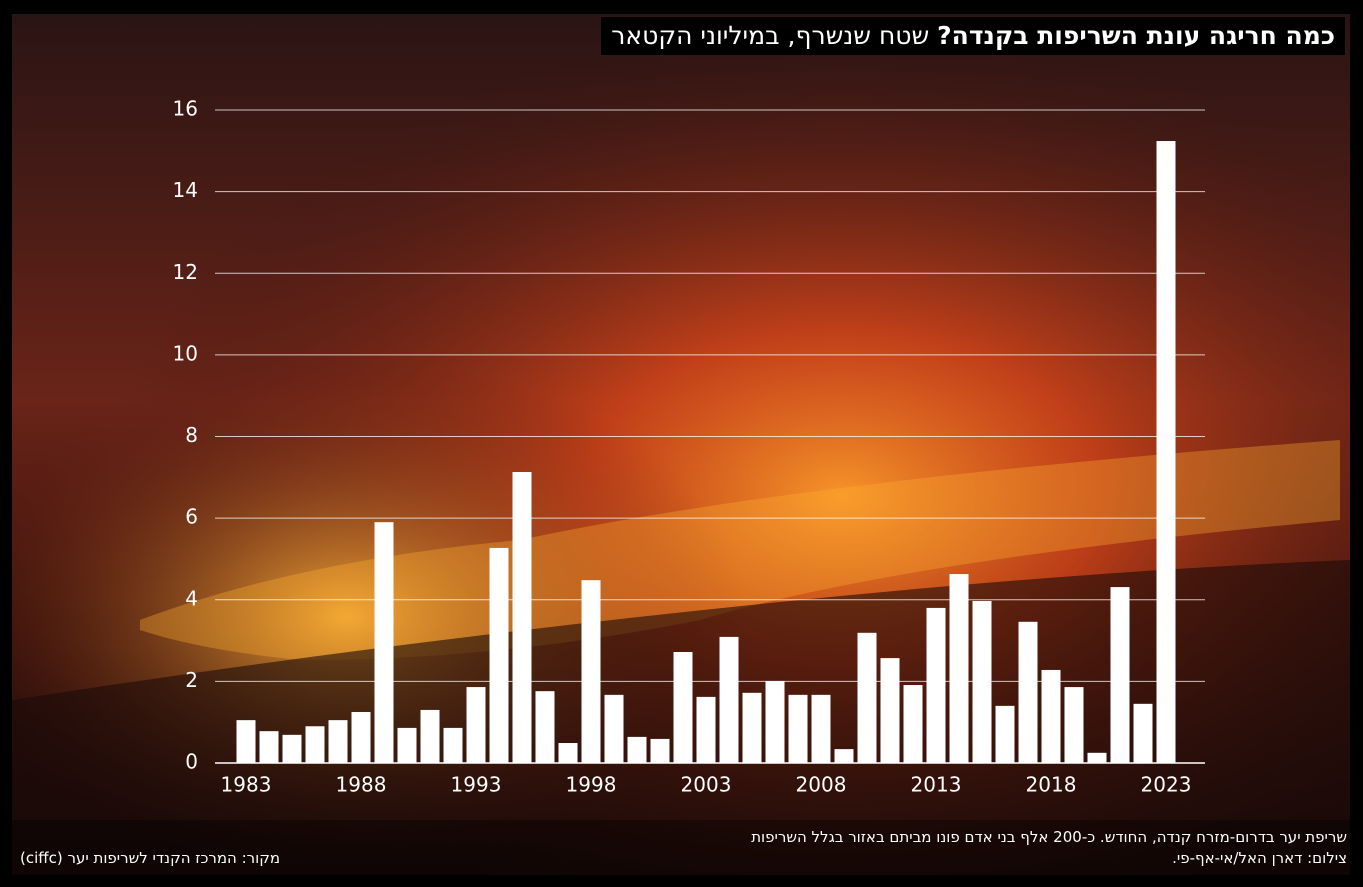 The height and width of the screenshot is (887, 1363). What do you see at coordinates (191, 598) in the screenshot?
I see `y-tick-label: 4` at bounding box center [191, 598].